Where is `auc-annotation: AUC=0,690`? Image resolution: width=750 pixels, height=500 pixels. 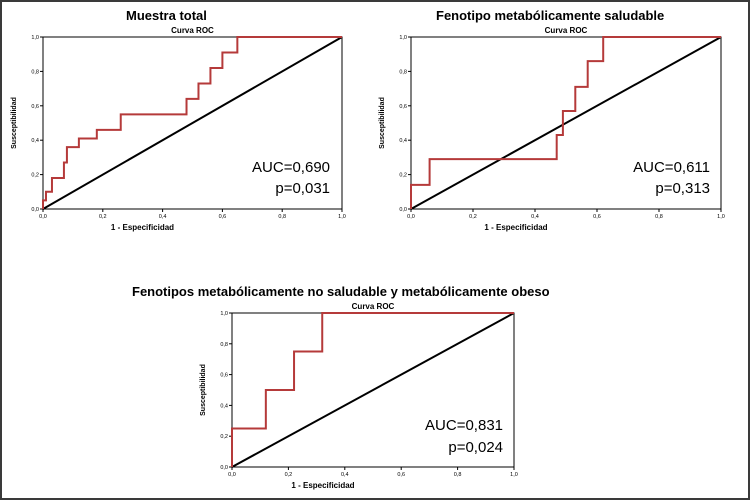
auc-annotation: AUC=0,690 is located at coordinates (291, 167).